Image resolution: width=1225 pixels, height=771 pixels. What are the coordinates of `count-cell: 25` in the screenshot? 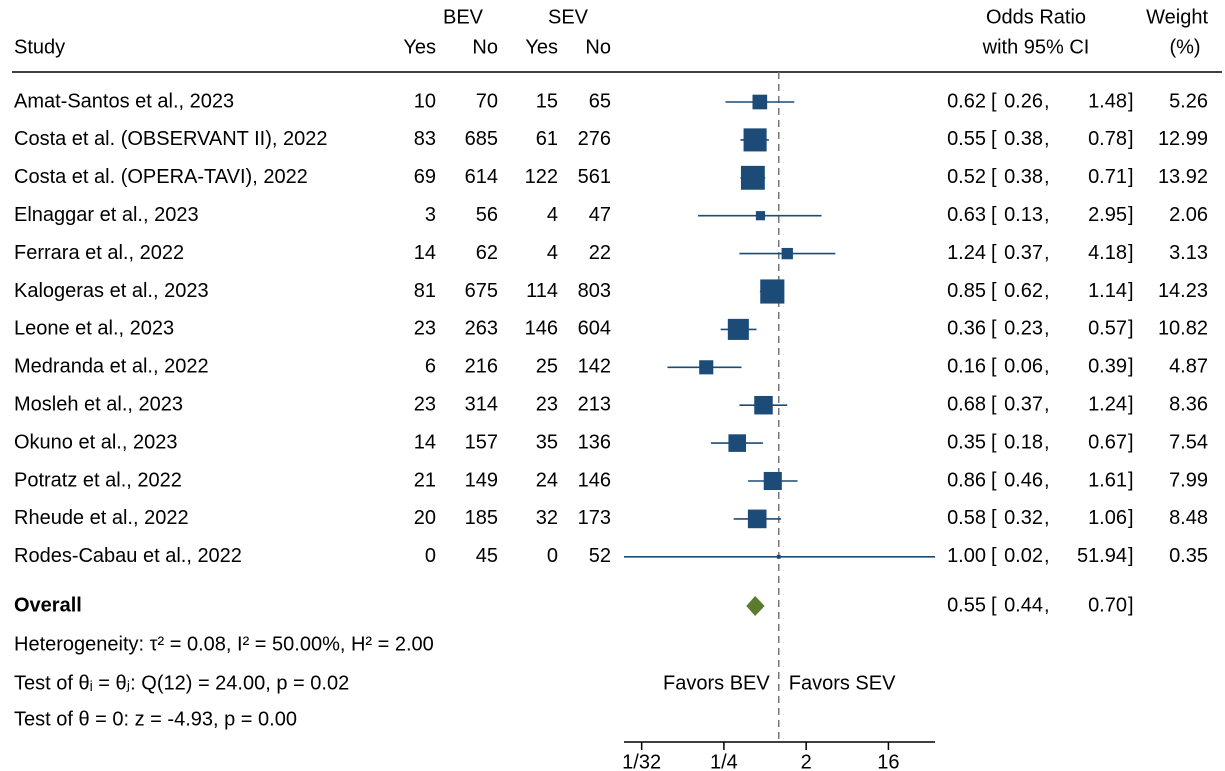 It's located at (547, 367).